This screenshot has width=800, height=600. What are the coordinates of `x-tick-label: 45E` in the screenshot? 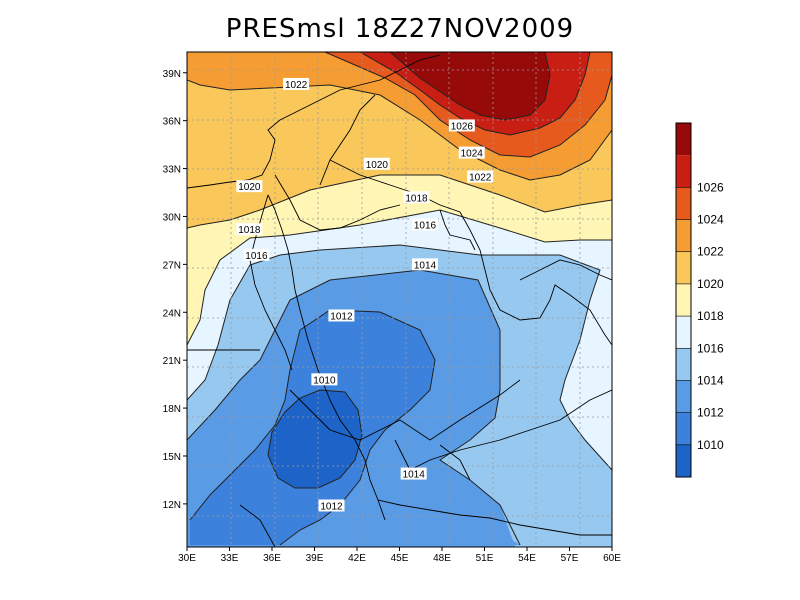 It's located at (400, 558).